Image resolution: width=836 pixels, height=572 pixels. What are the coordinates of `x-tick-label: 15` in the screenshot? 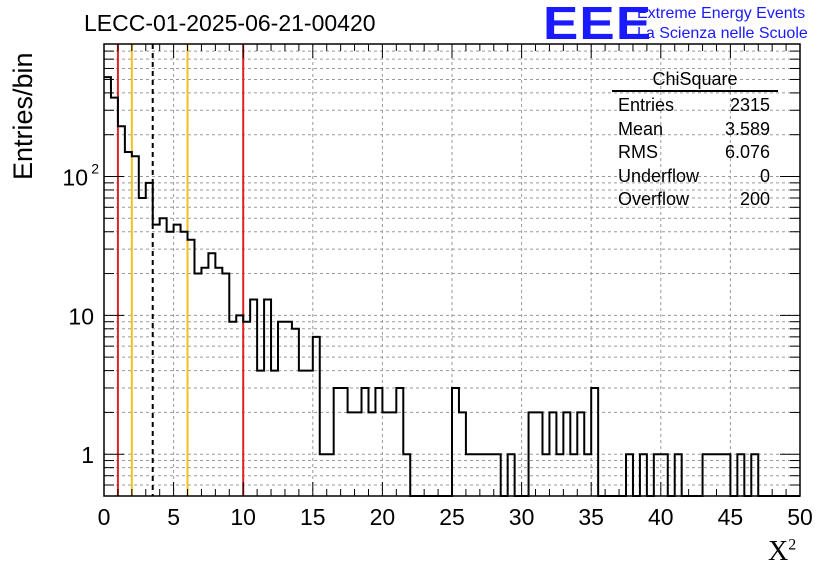 It's located at (313, 517).